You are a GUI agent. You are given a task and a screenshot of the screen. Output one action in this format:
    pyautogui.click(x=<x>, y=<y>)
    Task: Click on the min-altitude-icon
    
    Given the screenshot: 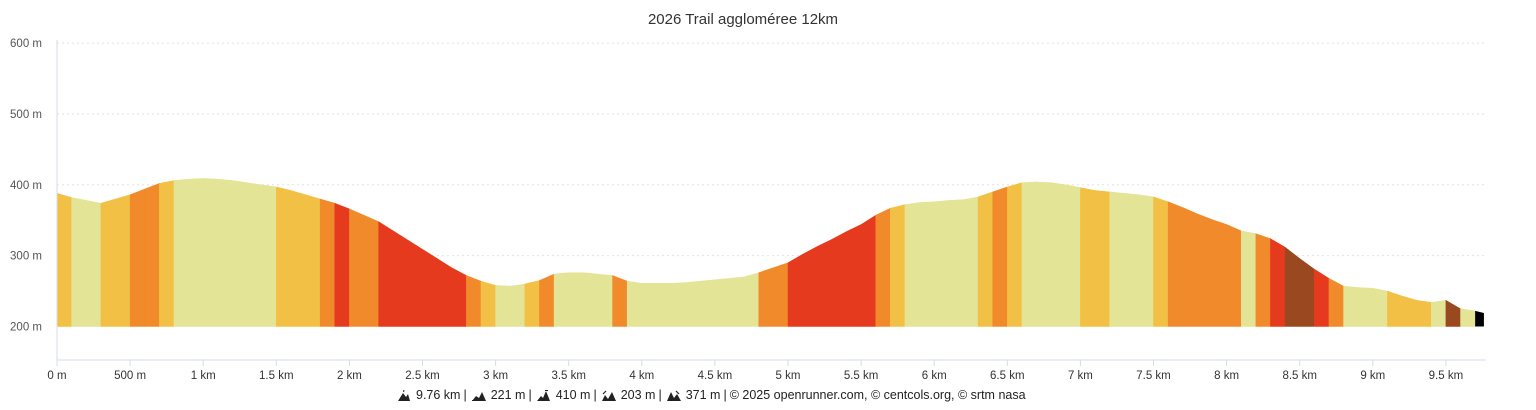 What is the action you would take?
    pyautogui.click(x=478, y=396)
    